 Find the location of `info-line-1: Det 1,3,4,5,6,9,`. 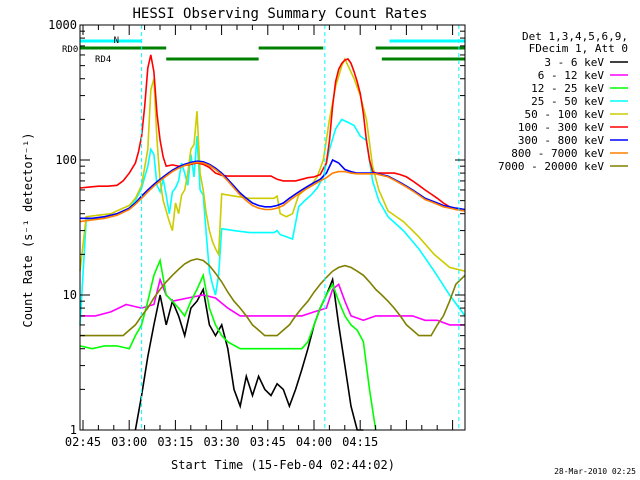

info-line-1: Det 1,3,4,5,6,9, is located at coordinates (575, 36).